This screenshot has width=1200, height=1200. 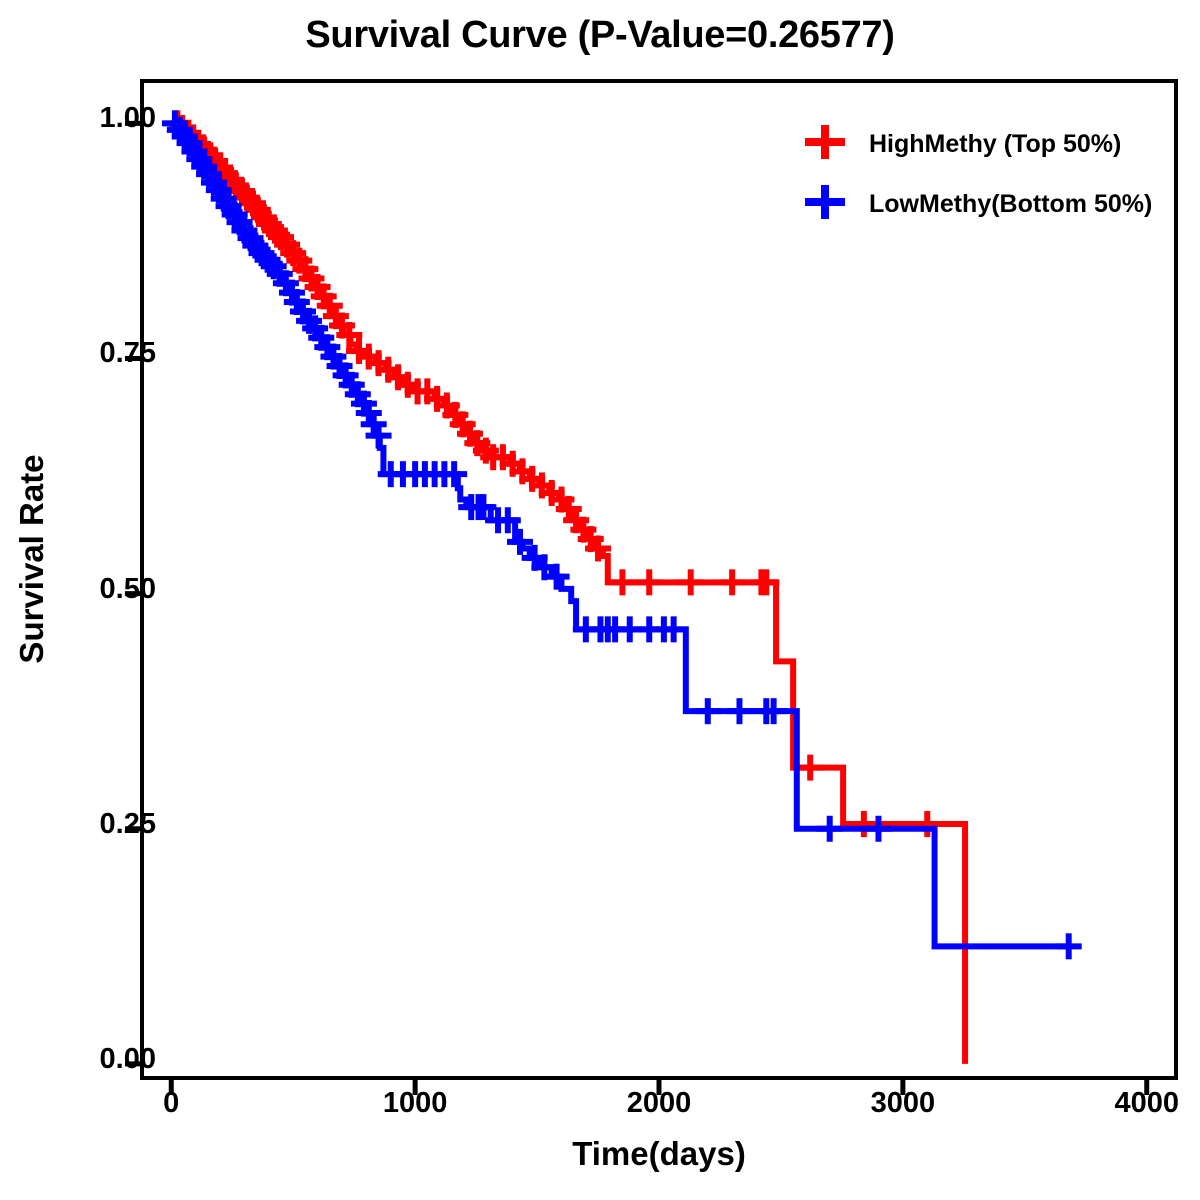 I want to click on x-tick-label: 1000, so click(x=415, y=1103).